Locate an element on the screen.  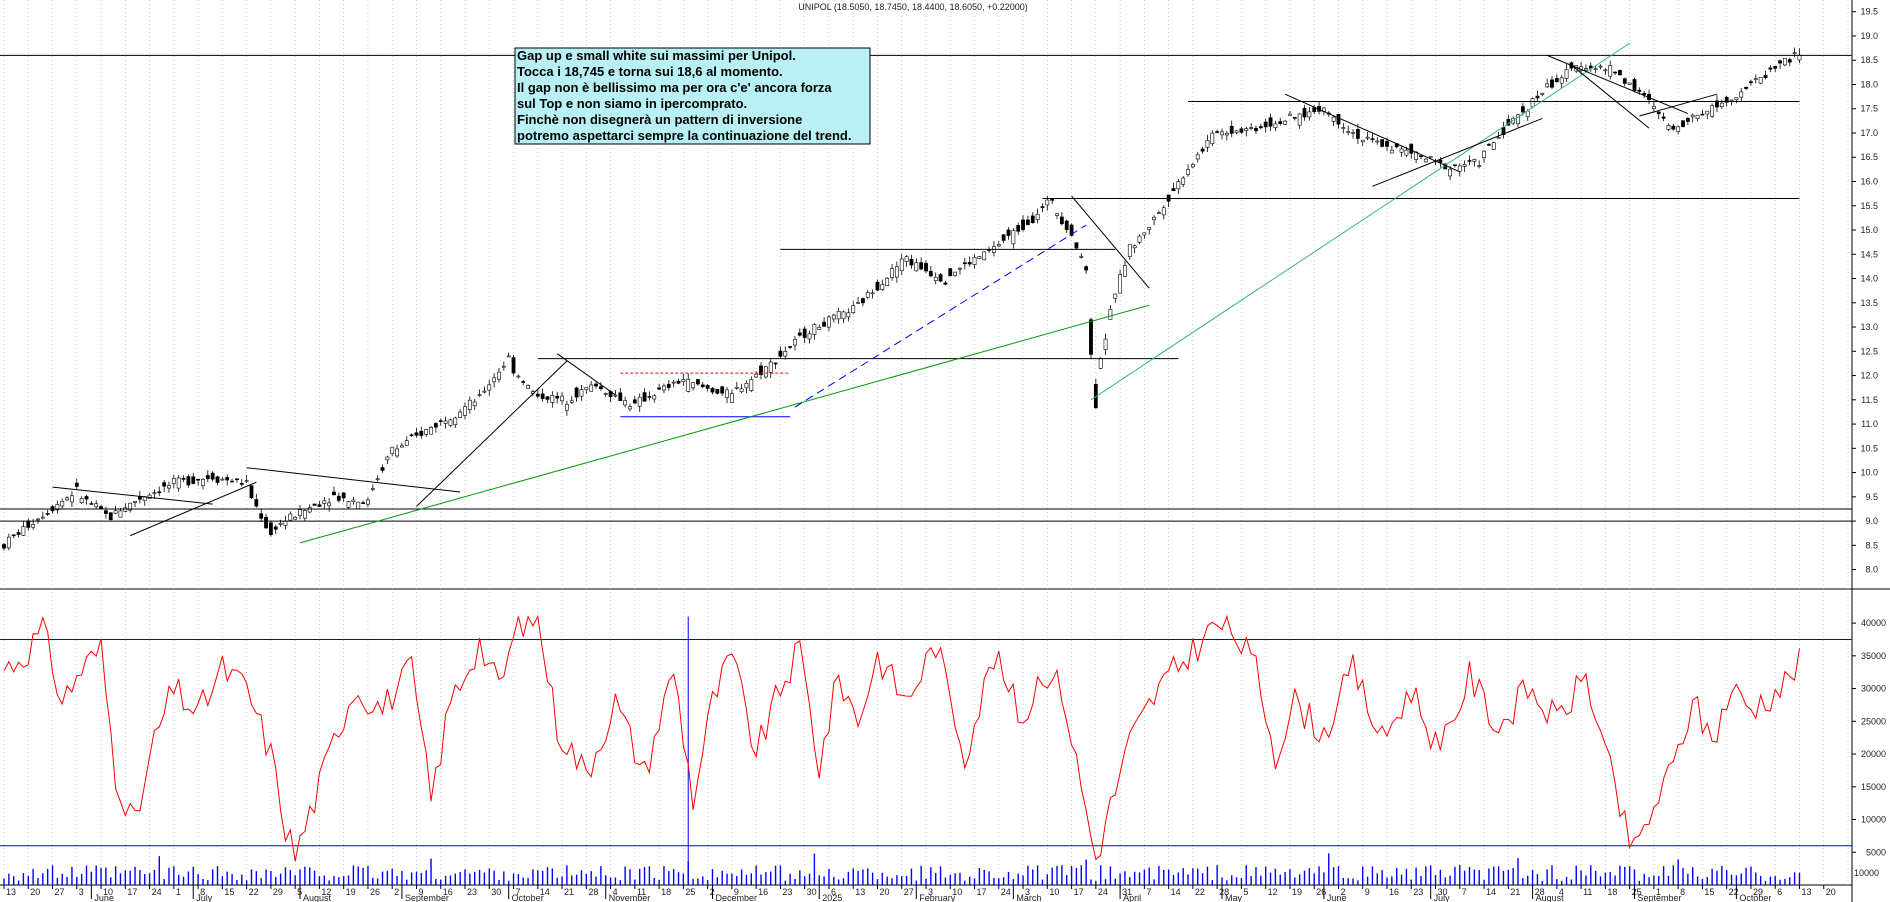
month-label: 2025 is located at coordinates (832, 897).